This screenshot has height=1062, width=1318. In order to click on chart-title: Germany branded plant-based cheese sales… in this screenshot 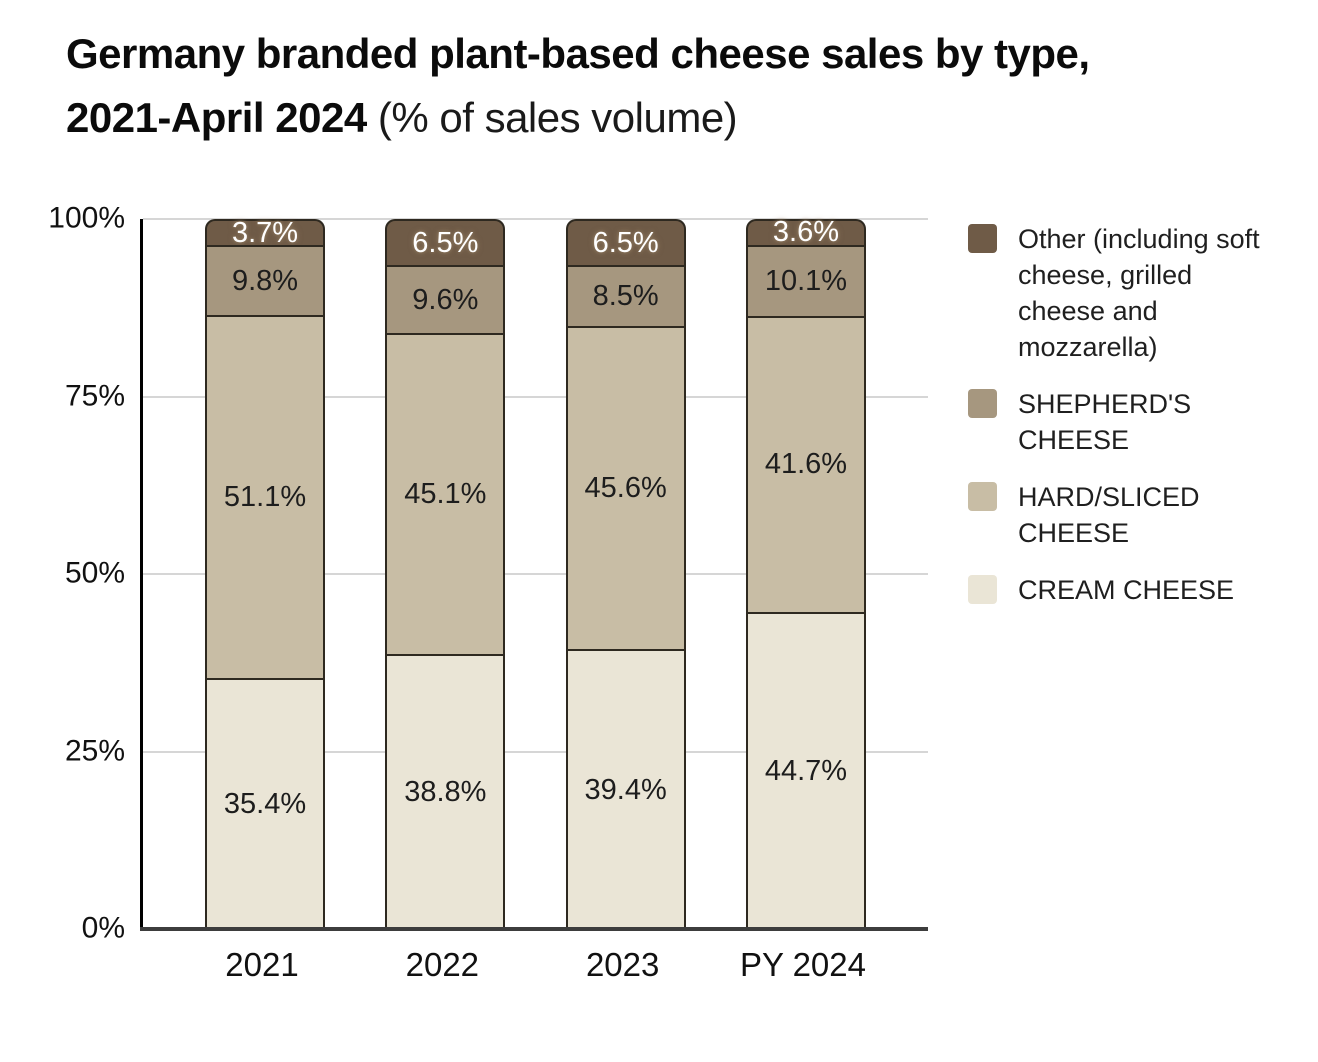, I will do `click(578, 86)`.